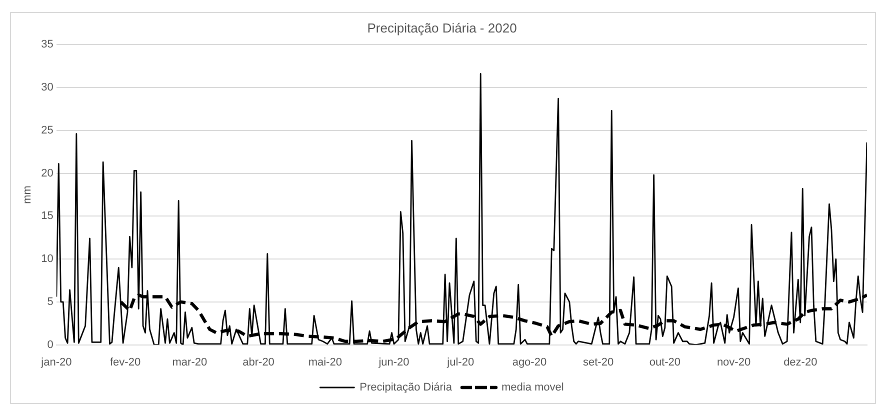 This screenshot has height=408, width=888. Describe the element at coordinates (190, 362) in the screenshot. I see `x-tick-label: mar-20` at that location.